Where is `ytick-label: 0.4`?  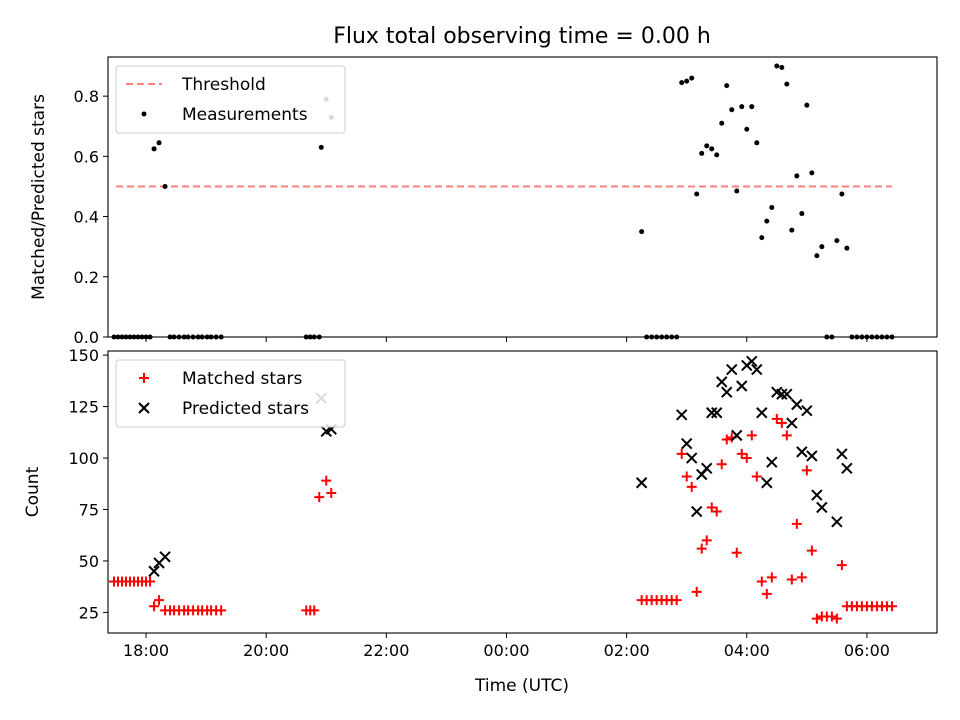
ytick-label: 0.4 is located at coordinates (86, 217).